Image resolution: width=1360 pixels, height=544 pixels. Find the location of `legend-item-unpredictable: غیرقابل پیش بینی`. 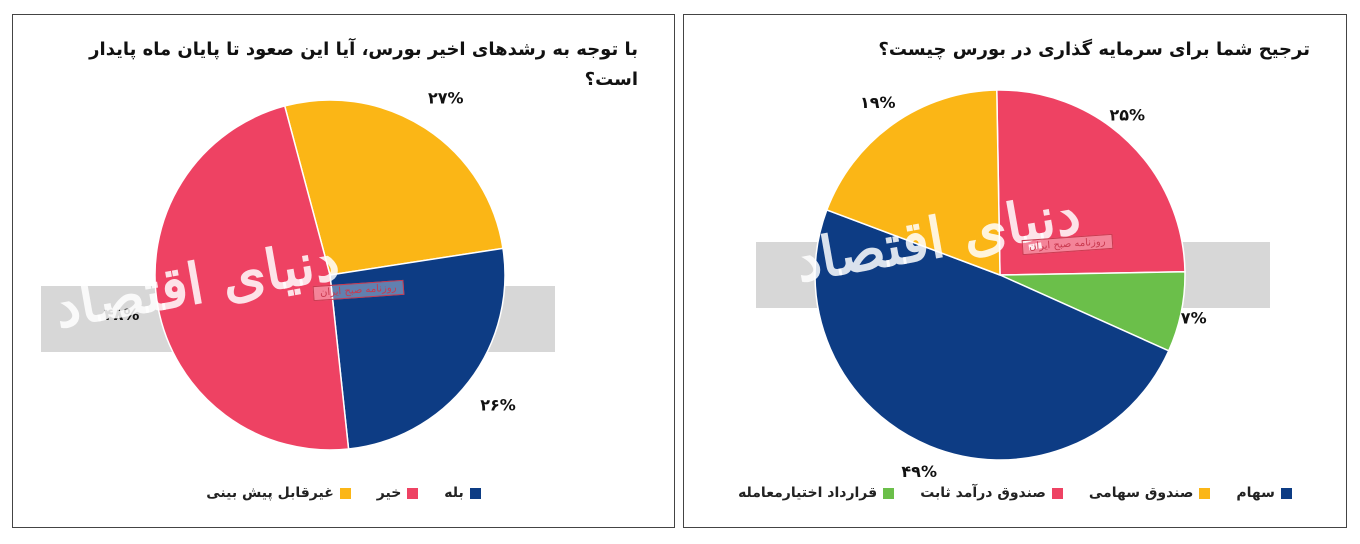

legend-item-unpredictable: غیرقابل پیش بینی is located at coordinates (278, 493).